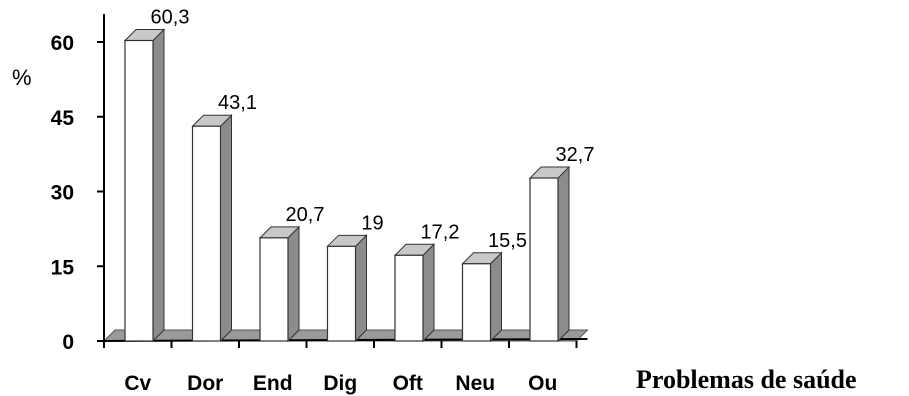 The image size is (909, 396). I want to click on bar-ou, so click(549, 254).